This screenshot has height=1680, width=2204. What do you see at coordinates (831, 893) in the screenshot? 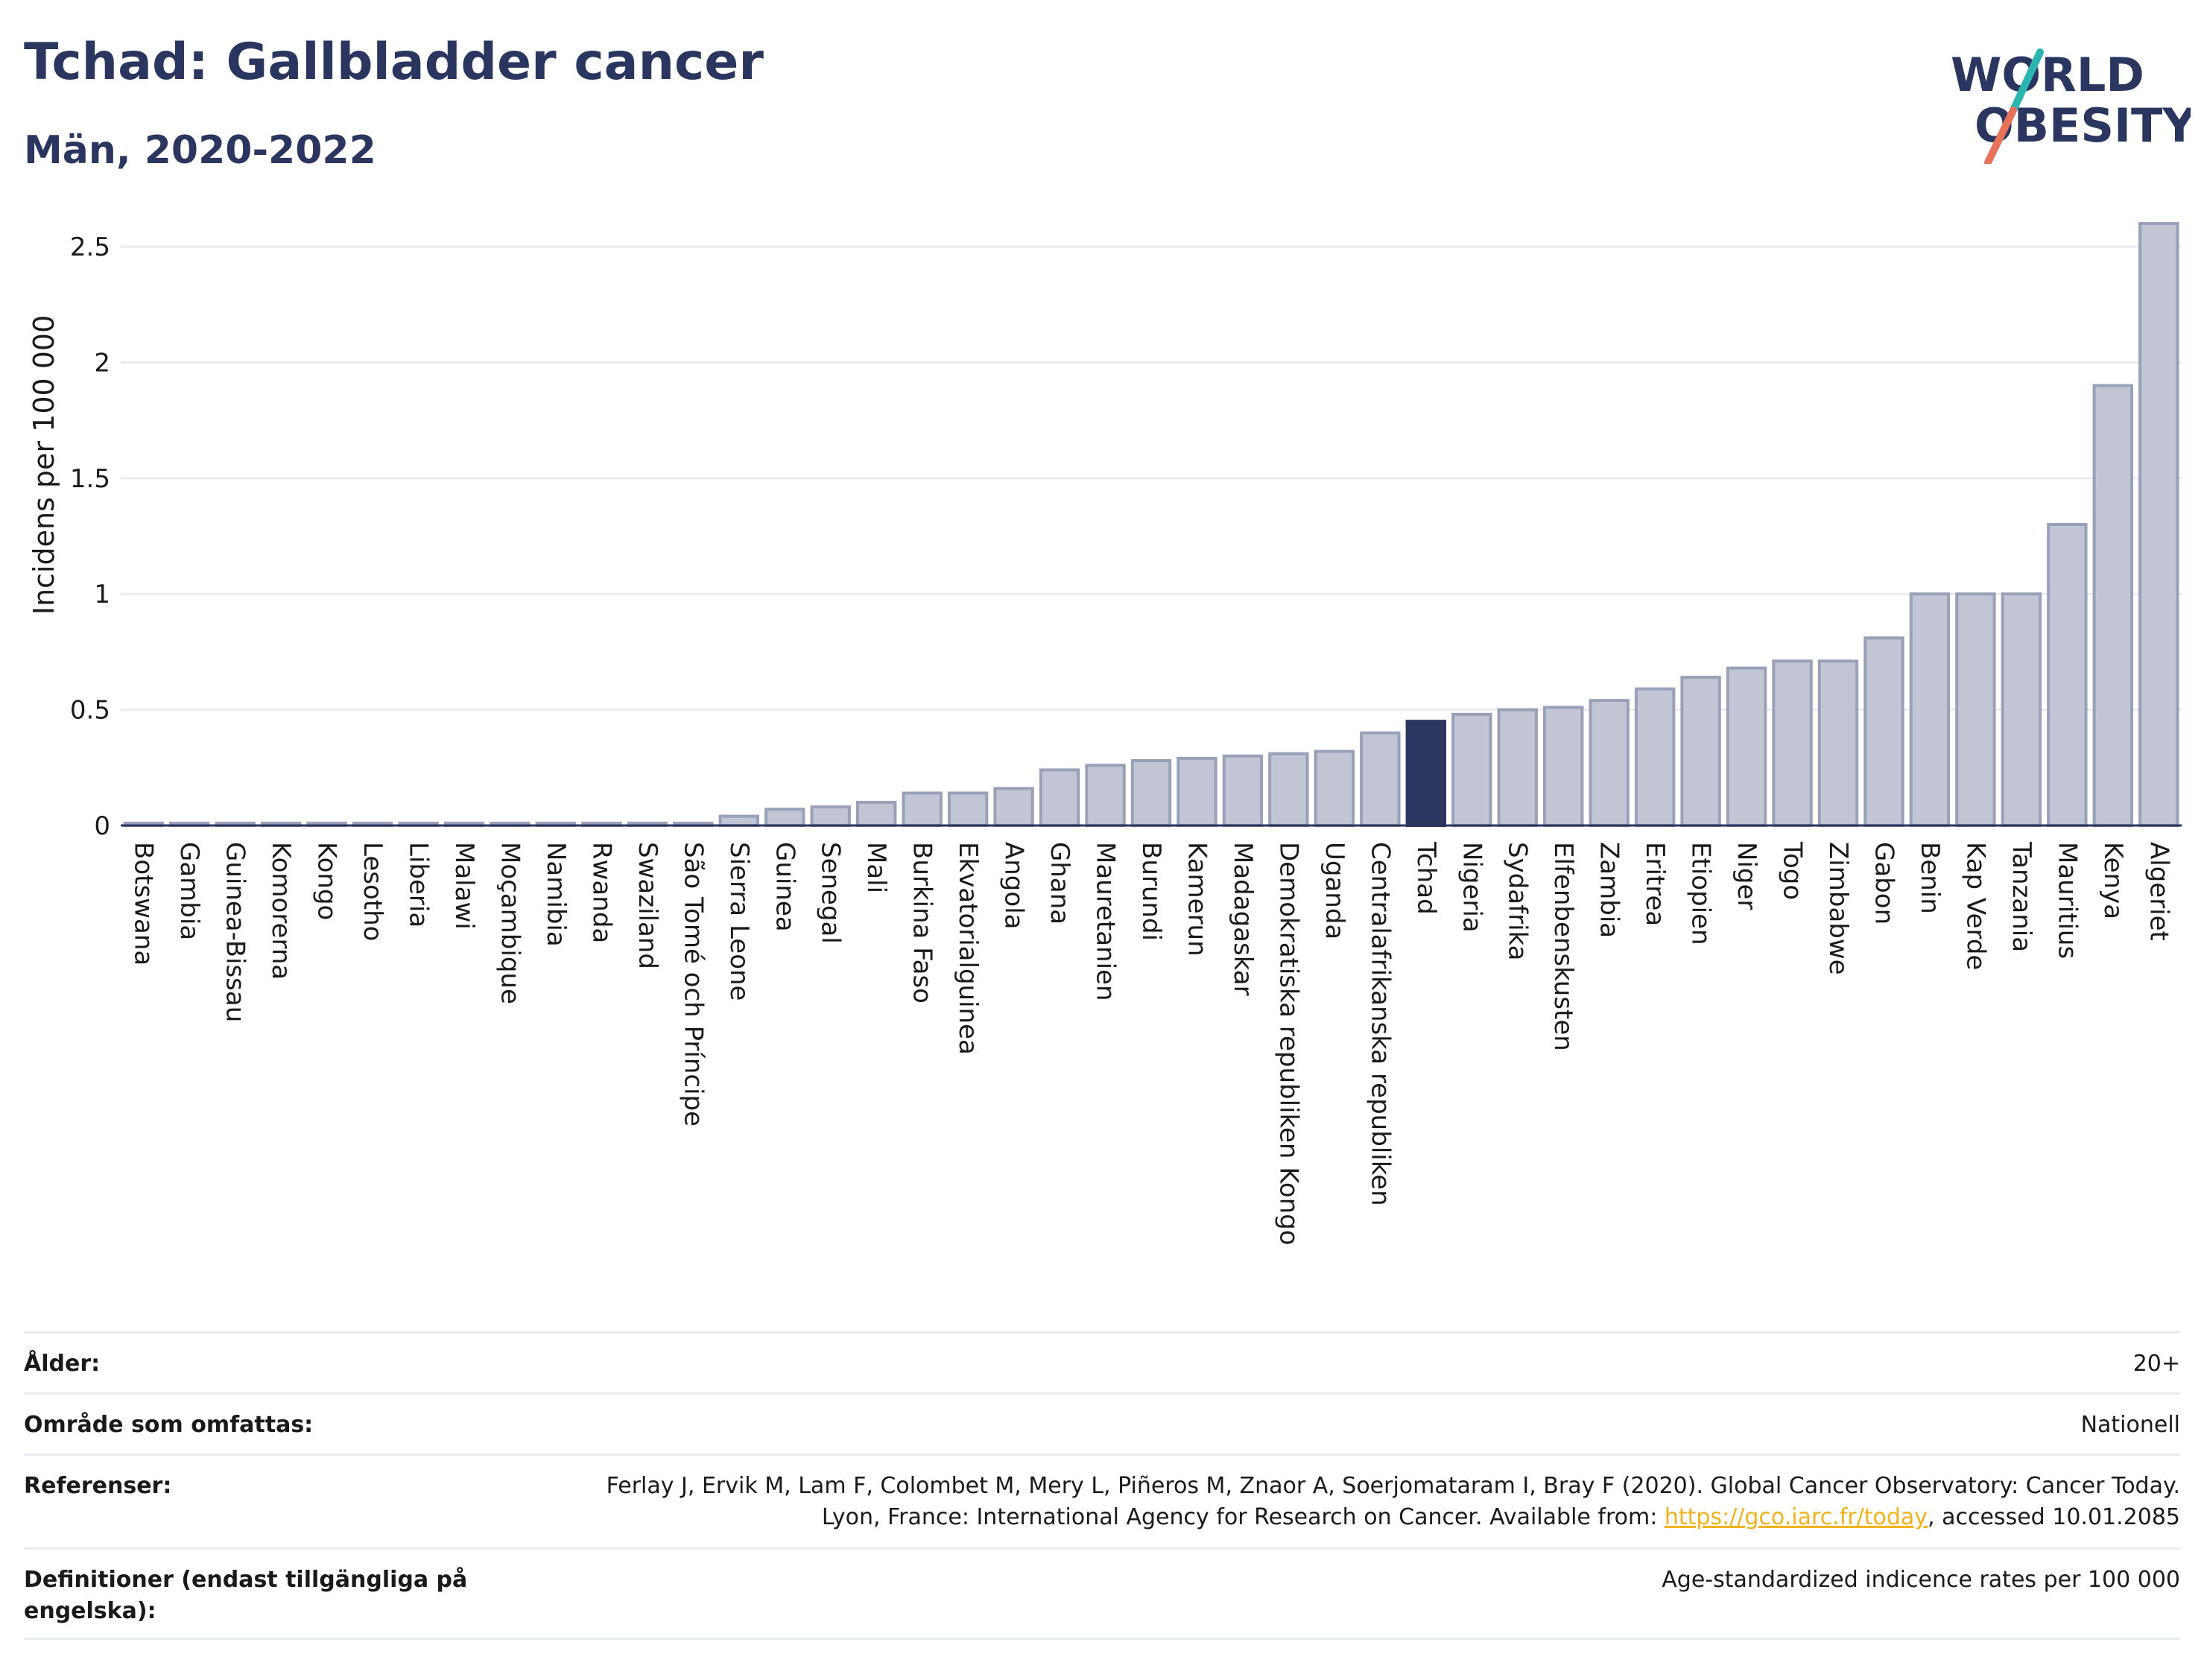
I see `x-tick-label: Senegal` at bounding box center [831, 893].